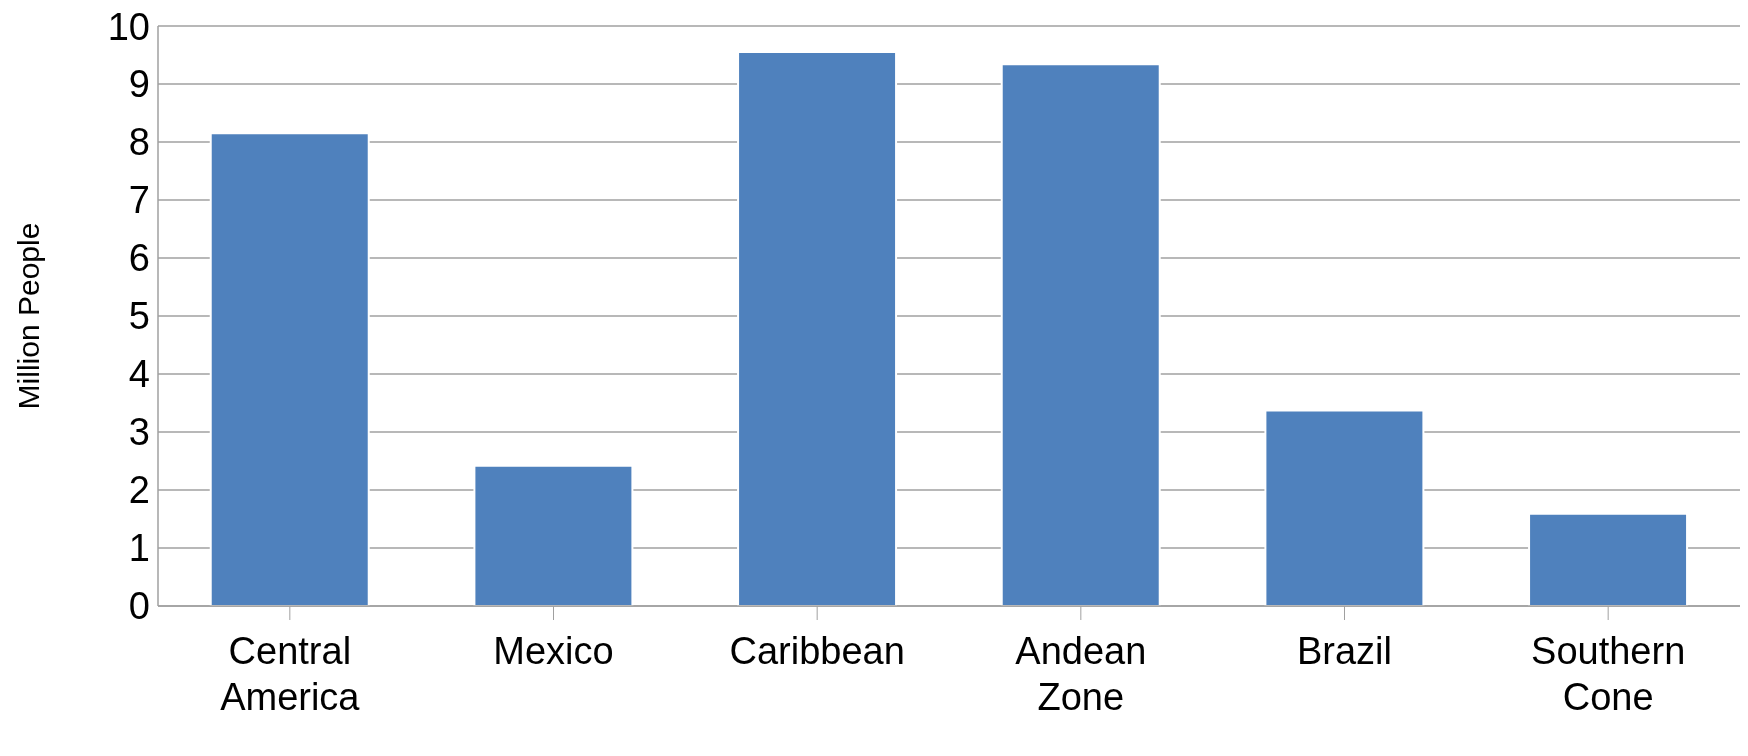 This screenshot has height=756, width=1748. I want to click on y-tick-label: 7, so click(139, 200).